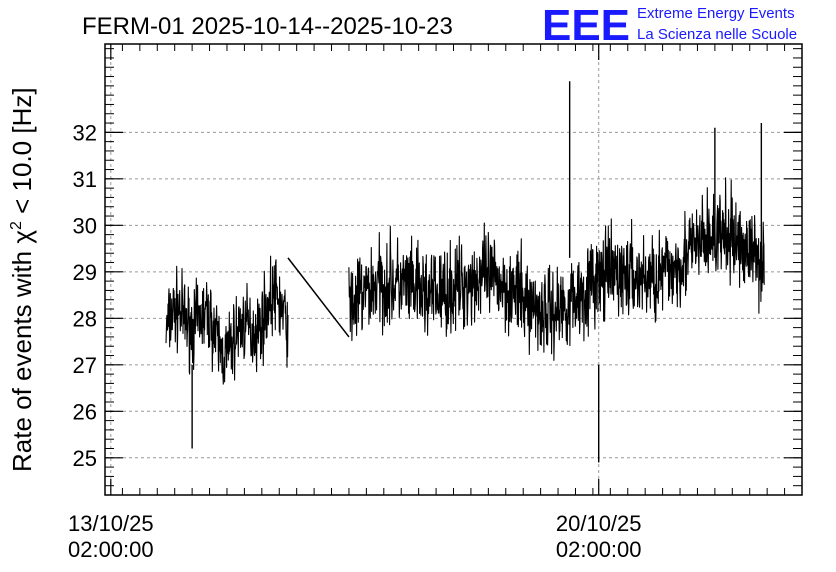 The width and height of the screenshot is (836, 572). Describe the element at coordinates (85, 458) in the screenshot. I see `y-tick-label: 25` at that location.